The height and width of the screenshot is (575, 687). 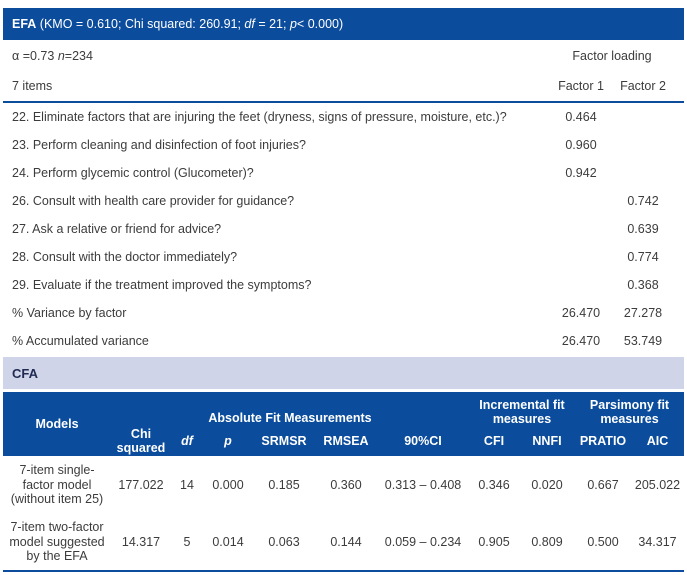 I want to click on factor2-column-header: Factor 2, so click(x=643, y=86).